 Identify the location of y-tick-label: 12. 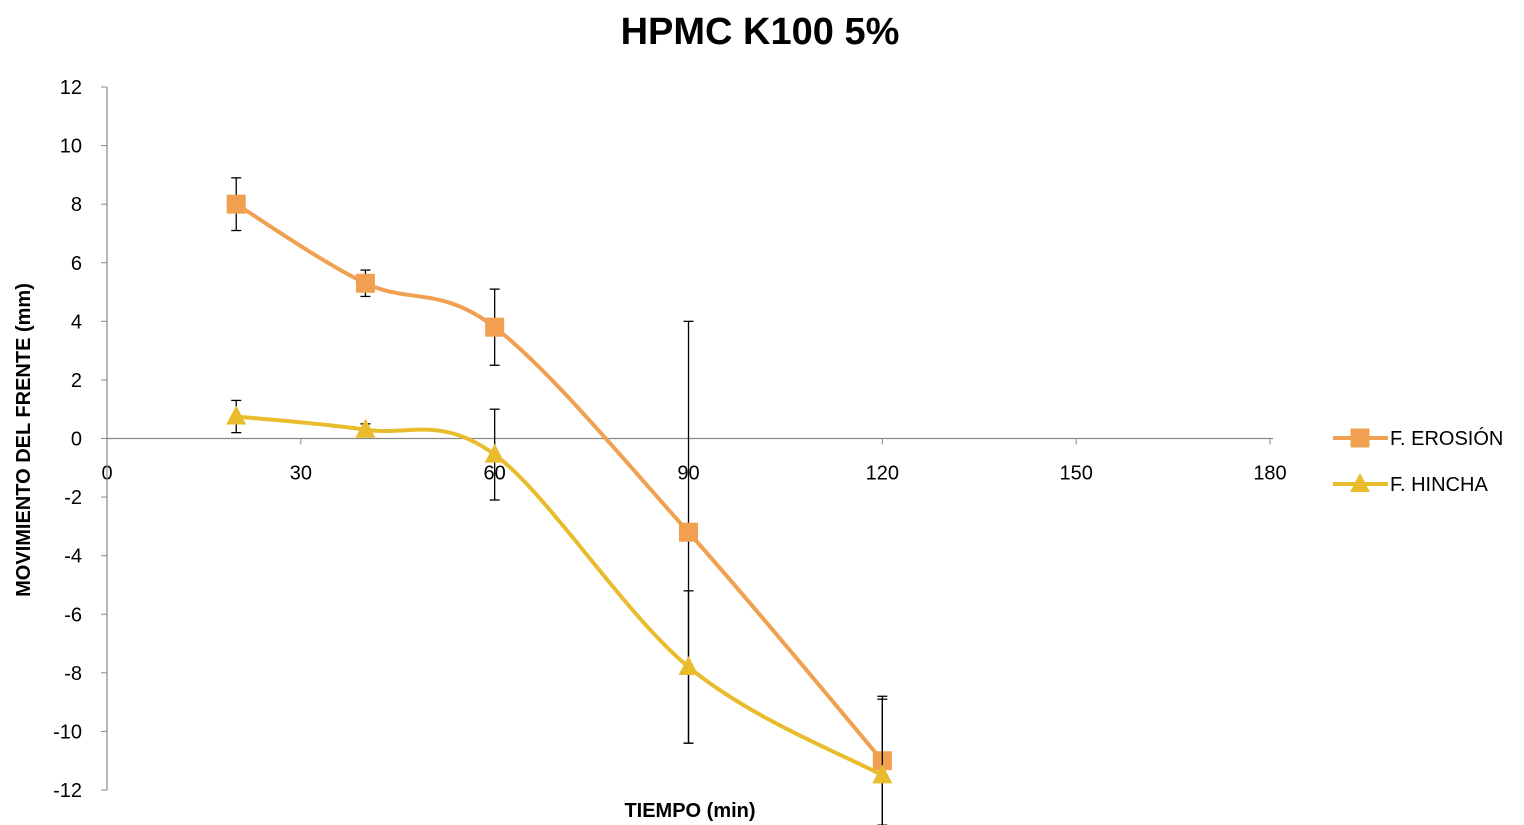
(71, 88).